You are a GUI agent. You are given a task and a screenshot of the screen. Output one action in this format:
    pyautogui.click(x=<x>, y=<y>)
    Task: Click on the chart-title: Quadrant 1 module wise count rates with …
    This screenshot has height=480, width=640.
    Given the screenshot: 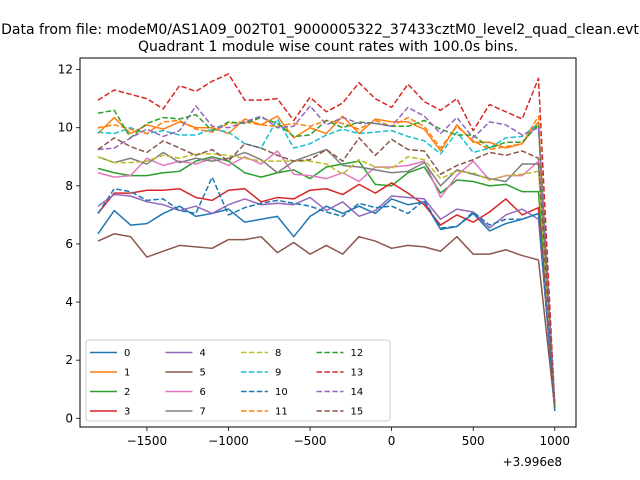 What is the action you would take?
    pyautogui.click(x=328, y=47)
    